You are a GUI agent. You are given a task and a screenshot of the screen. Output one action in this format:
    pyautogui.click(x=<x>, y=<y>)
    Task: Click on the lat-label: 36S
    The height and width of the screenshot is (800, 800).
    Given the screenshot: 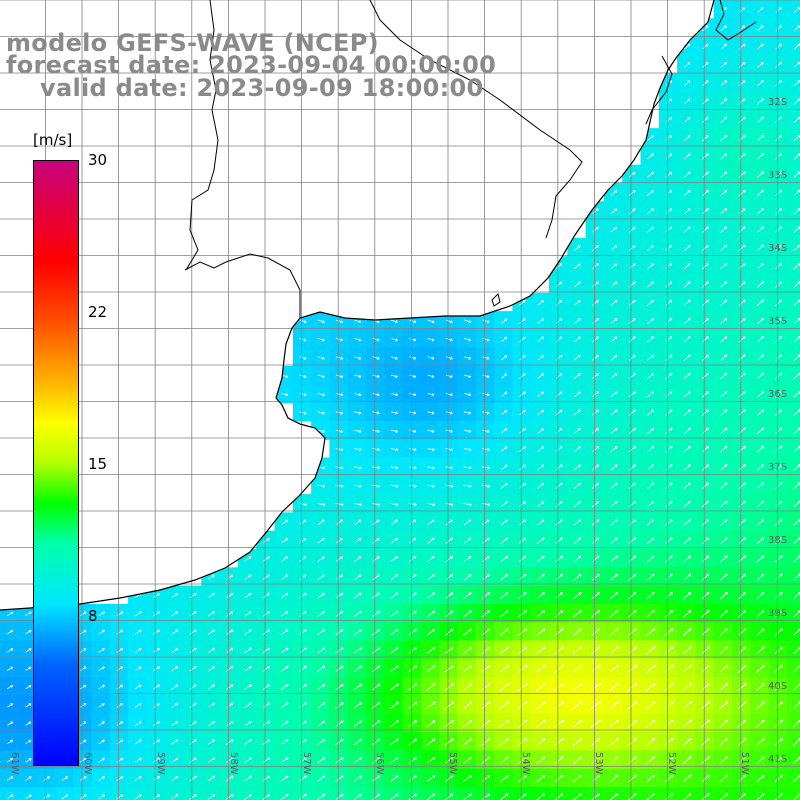 What is the action you would take?
    pyautogui.click(x=777, y=394)
    